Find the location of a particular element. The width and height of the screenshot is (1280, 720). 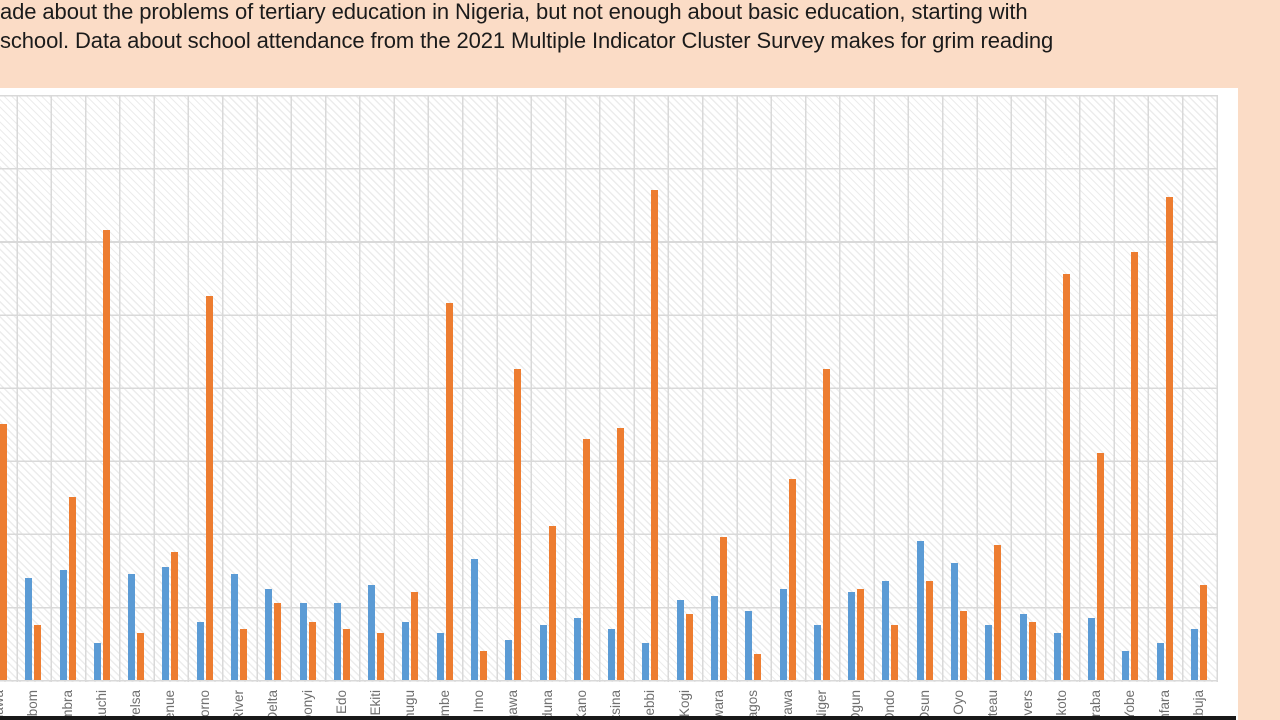

bar-orange-jigawa is located at coordinates (518, 524).